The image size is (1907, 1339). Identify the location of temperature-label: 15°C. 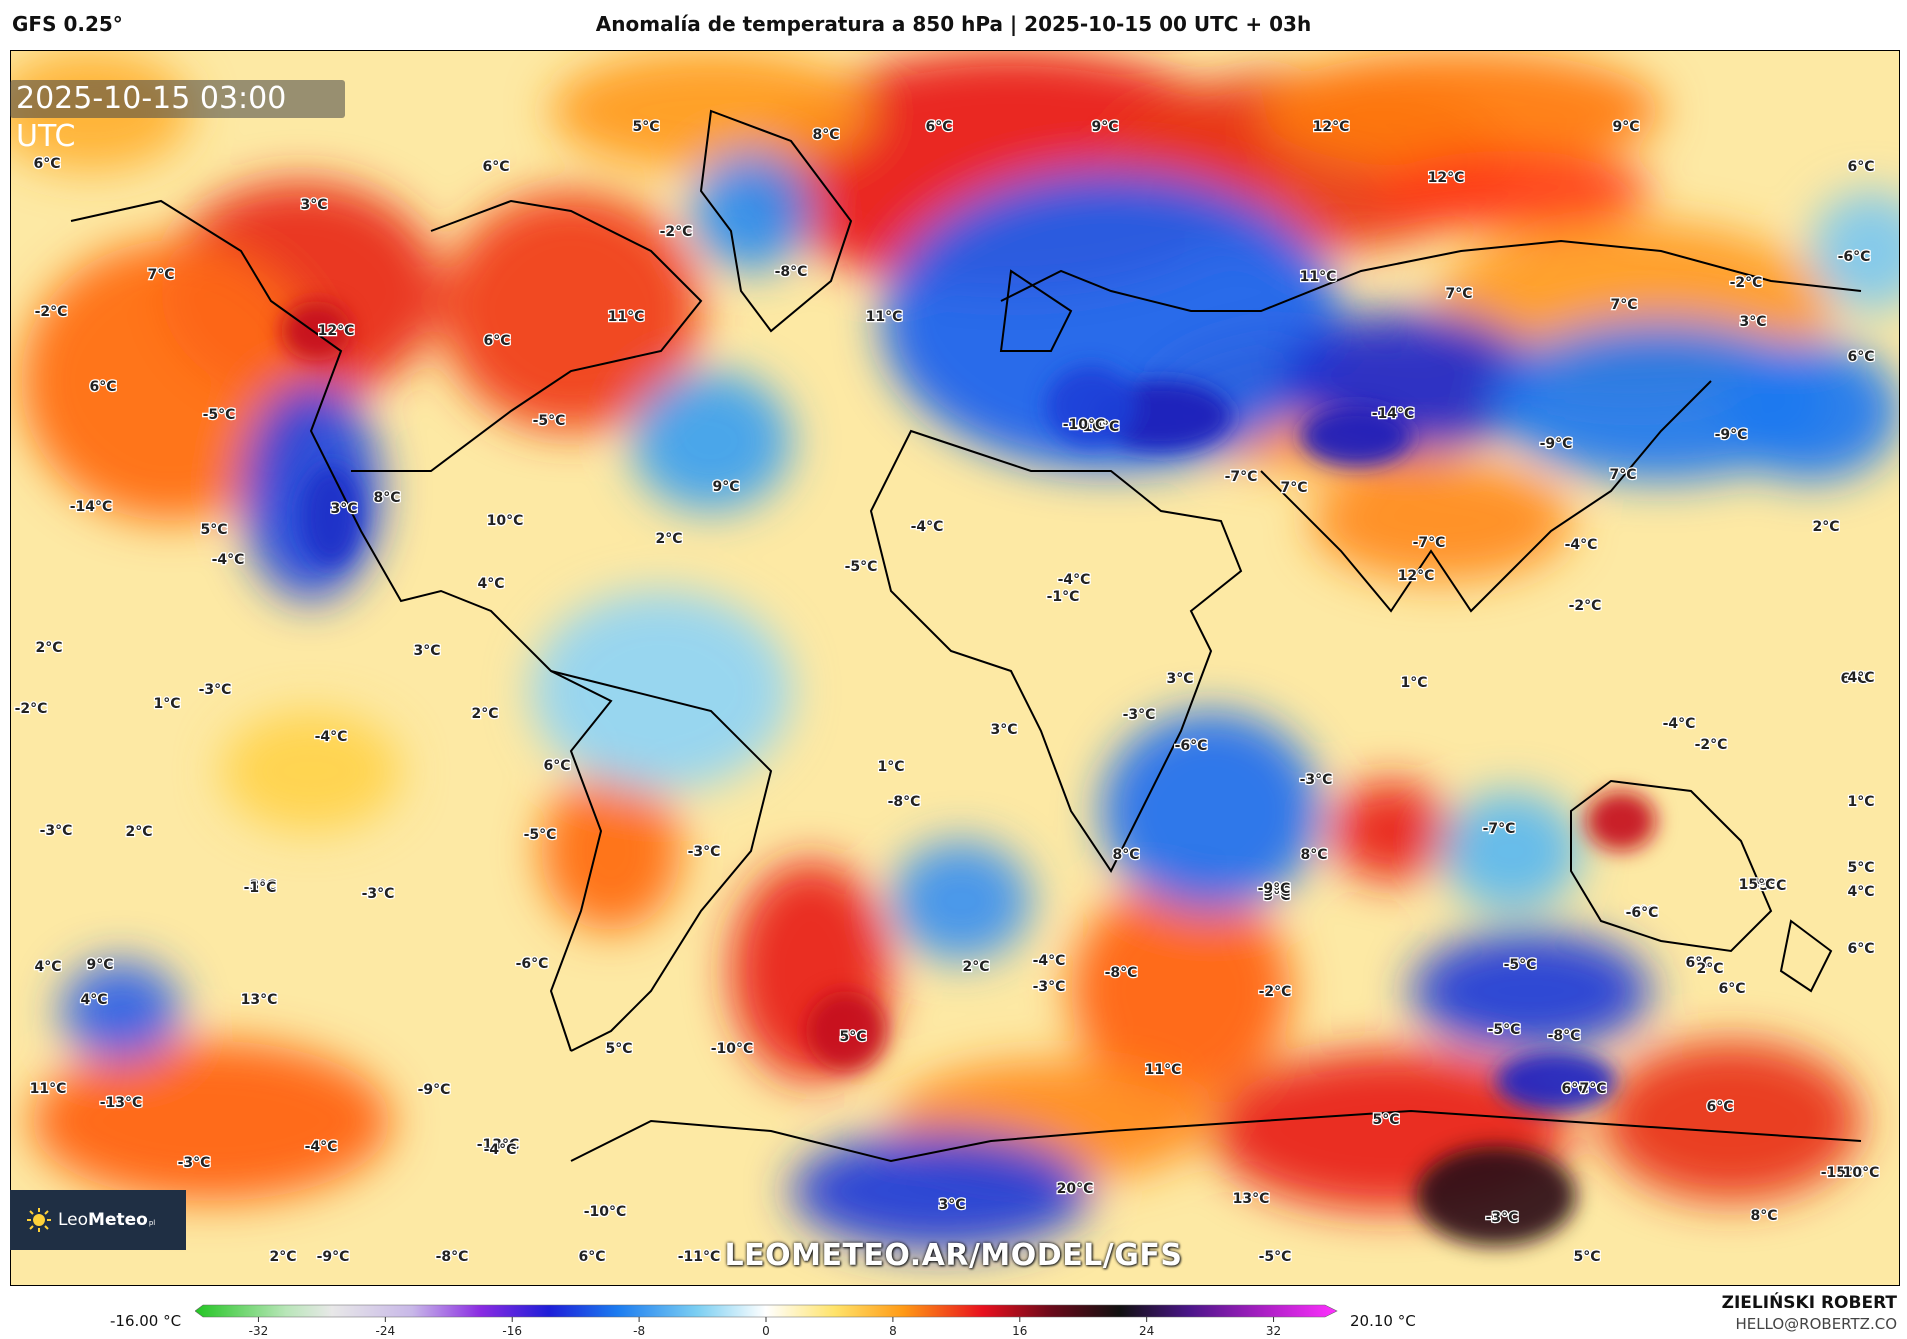
(1757, 885).